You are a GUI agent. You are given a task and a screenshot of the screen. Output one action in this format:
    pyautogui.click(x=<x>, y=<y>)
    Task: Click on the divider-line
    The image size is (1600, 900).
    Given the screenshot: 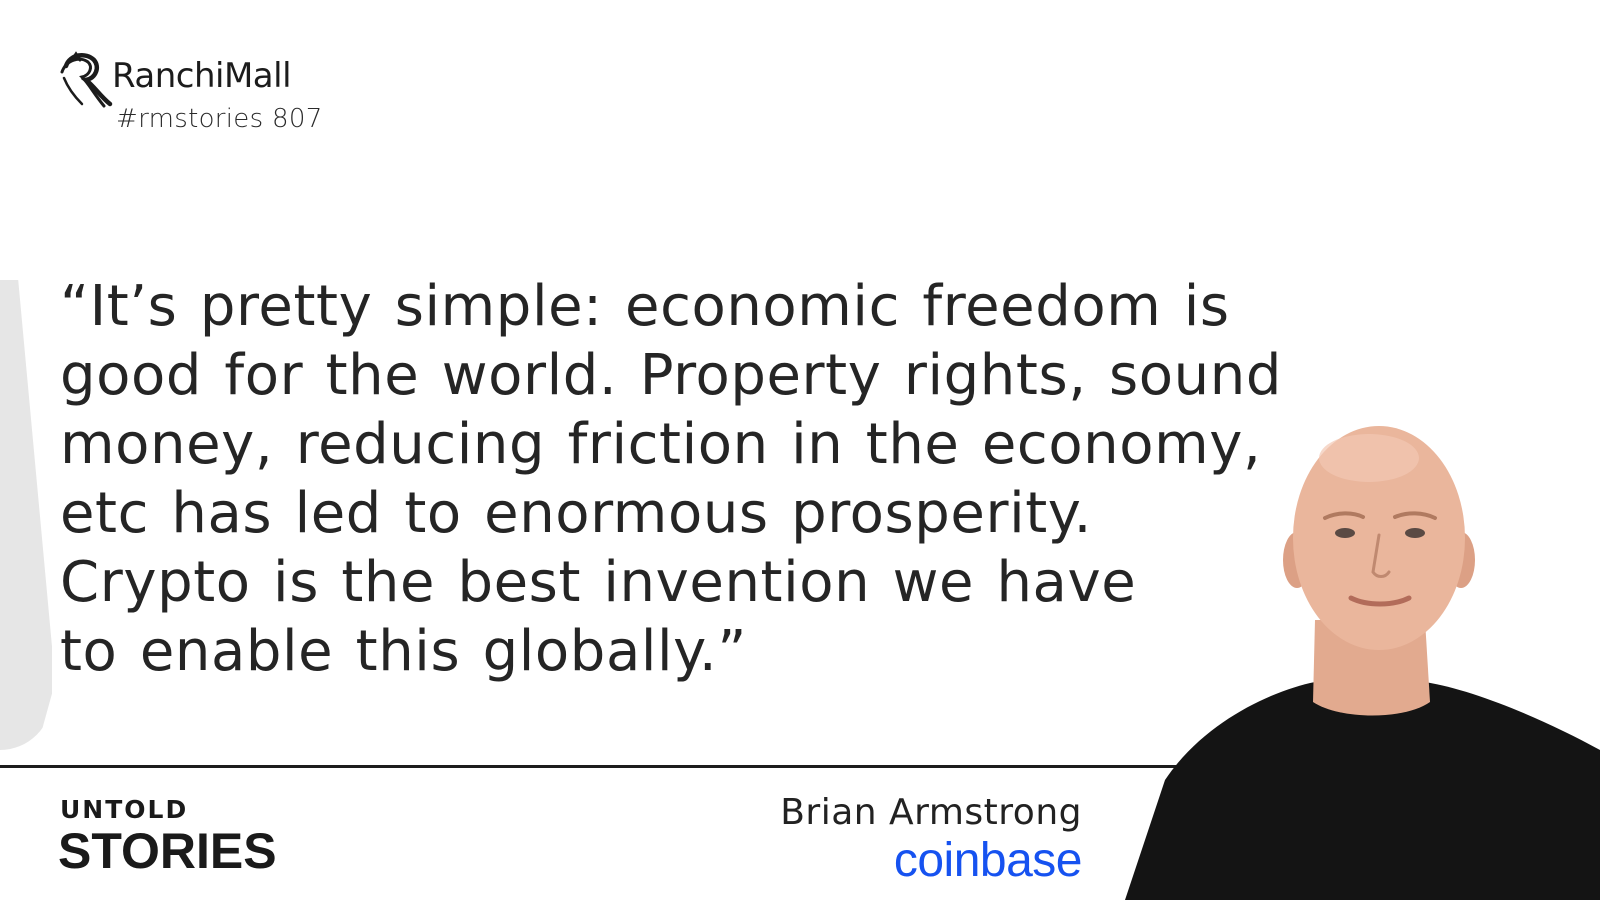 What is the action you would take?
    pyautogui.click(x=605, y=766)
    